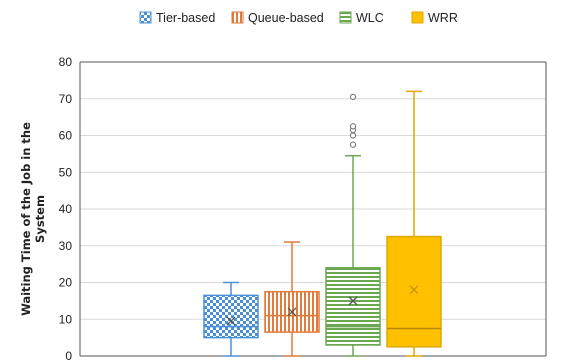  Describe the element at coordinates (370, 18) in the screenshot. I see `legend-label: WLC` at that location.